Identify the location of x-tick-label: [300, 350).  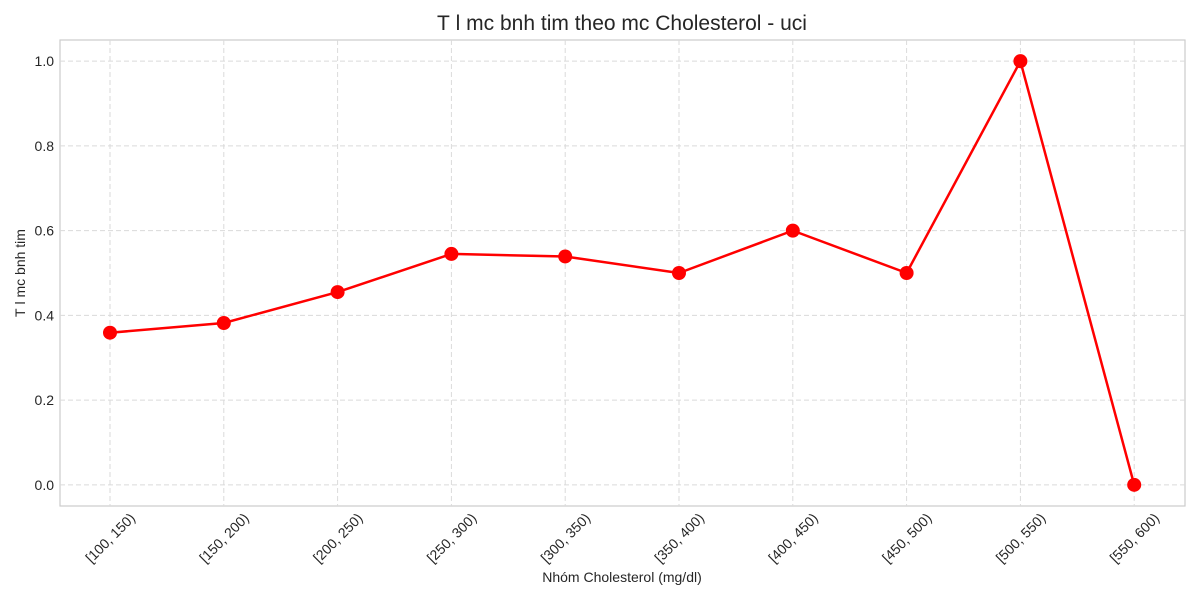
(565, 538).